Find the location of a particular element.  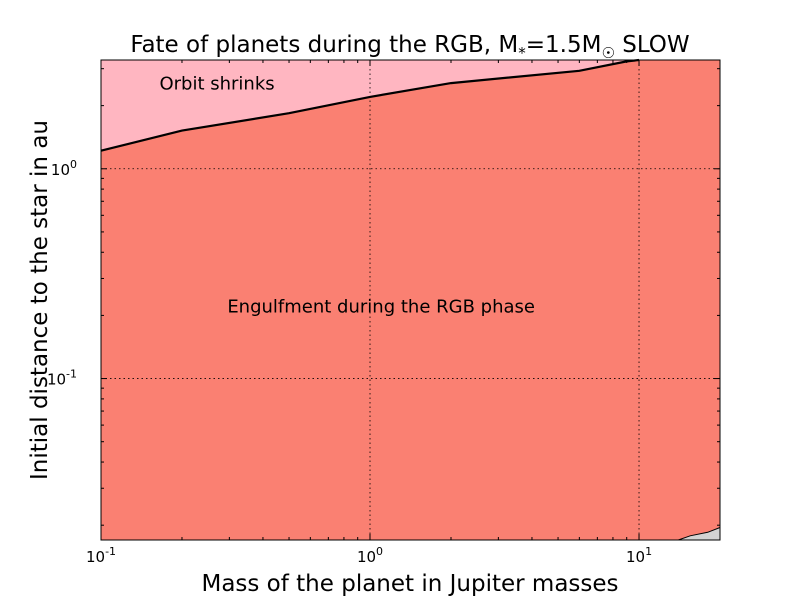

annotation-orbit-shrinks: Orbit shrinks is located at coordinates (216, 83).